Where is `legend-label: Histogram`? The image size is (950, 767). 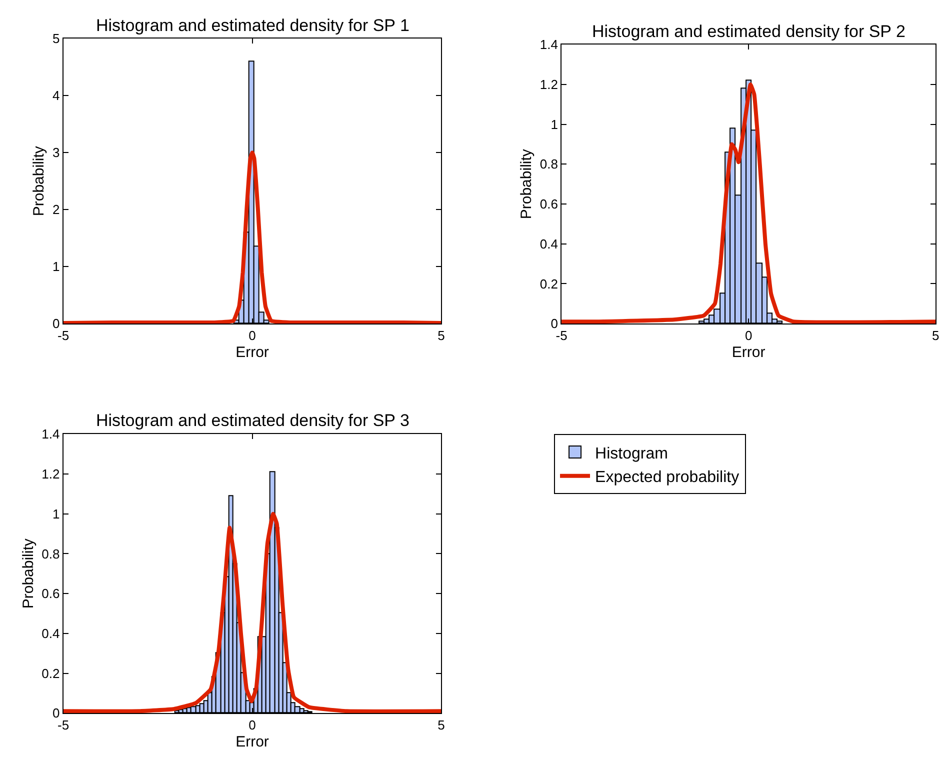 legend-label: Histogram is located at coordinates (631, 453).